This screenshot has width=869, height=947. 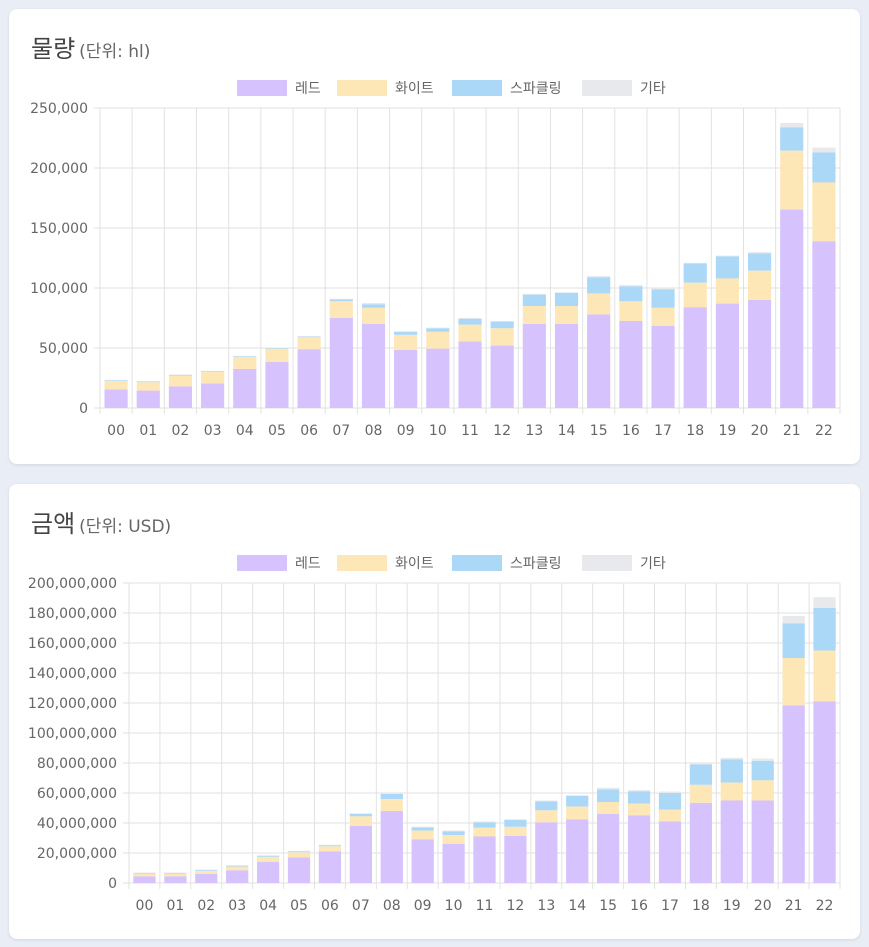 What do you see at coordinates (279, 563) in the screenshot?
I see `value-legend-item-red: 레드` at bounding box center [279, 563].